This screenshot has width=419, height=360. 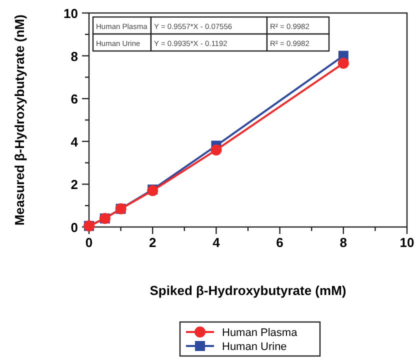 I want to click on y-axis-title: Measured β-Hydroxybutyrate (nM), so click(x=19, y=120).